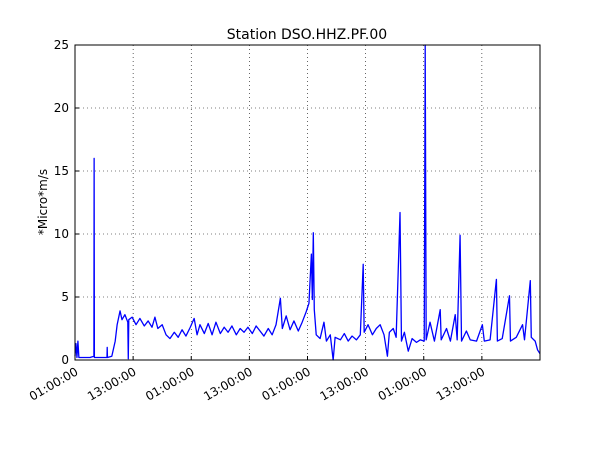 Image resolution: width=600 pixels, height=450 pixels. Describe the element at coordinates (61, 171) in the screenshot. I see `y-tick-label: 15` at that location.